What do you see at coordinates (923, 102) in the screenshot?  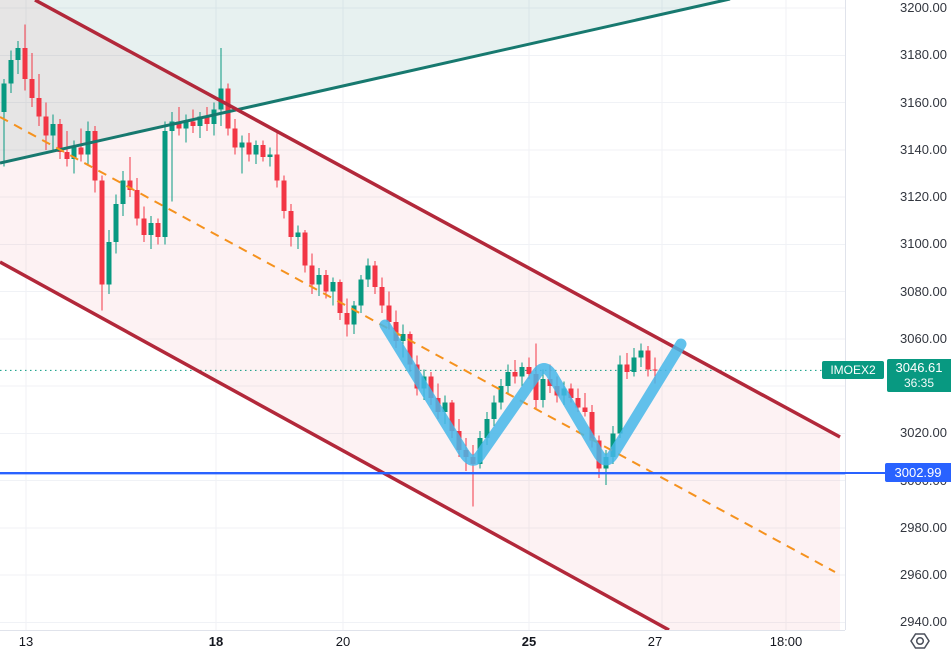 I see `price-axis-label: 3160.00` at bounding box center [923, 102].